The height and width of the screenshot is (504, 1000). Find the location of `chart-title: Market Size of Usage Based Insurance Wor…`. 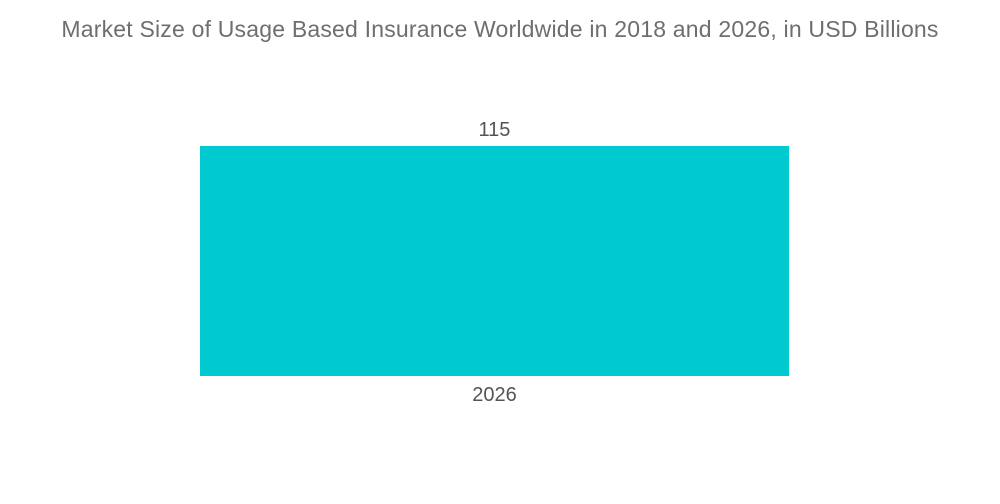

chart-title: Market Size of Usage Based Insurance Wor… is located at coordinates (500, 29).